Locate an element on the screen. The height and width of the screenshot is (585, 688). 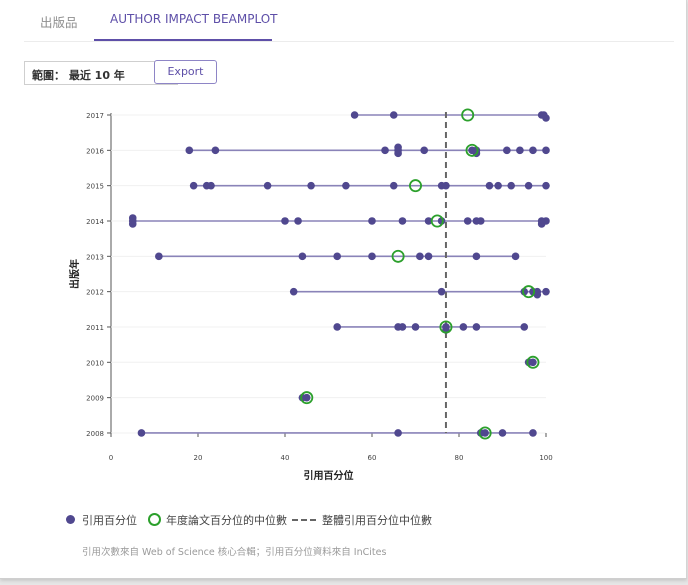
legend-overall-label: 整體引用百分位中位數 is located at coordinates (377, 520).